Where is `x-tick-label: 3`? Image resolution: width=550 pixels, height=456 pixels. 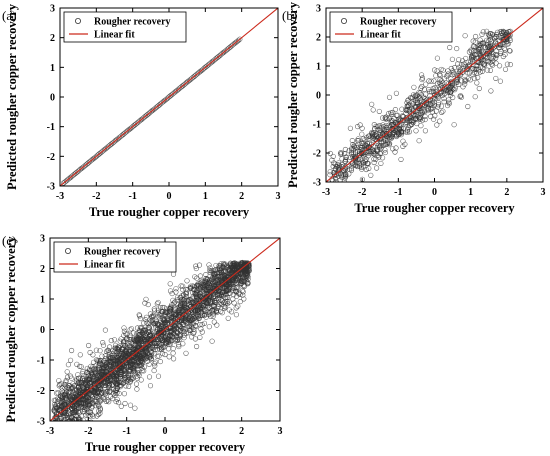
x-tick-label: 3 is located at coordinates (543, 192).